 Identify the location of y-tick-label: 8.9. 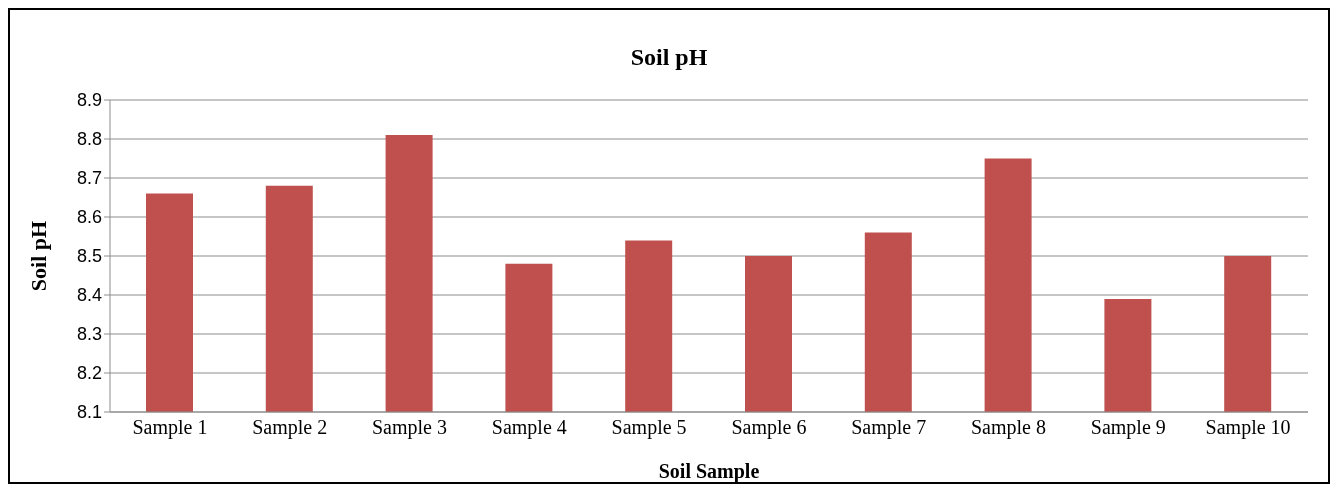
(89, 100).